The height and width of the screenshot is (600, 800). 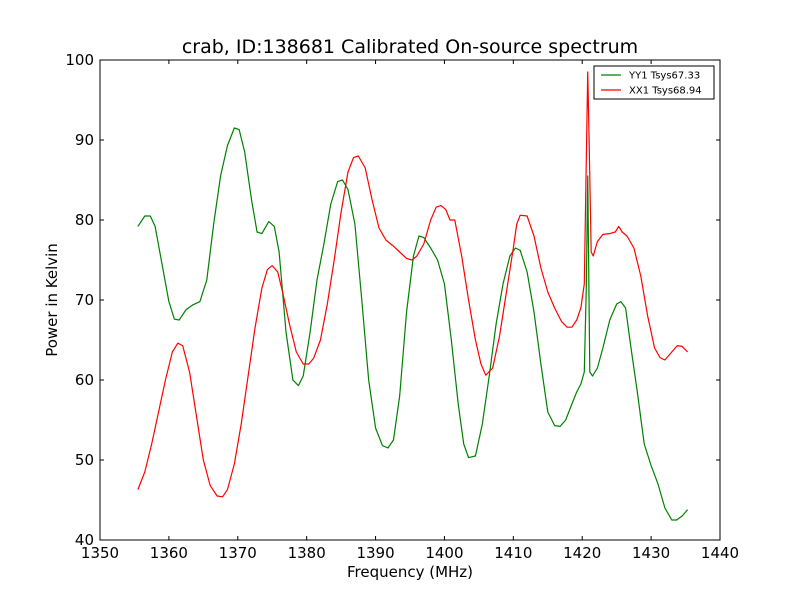 I want to click on x-tick-label: 1370, so click(x=238, y=553).